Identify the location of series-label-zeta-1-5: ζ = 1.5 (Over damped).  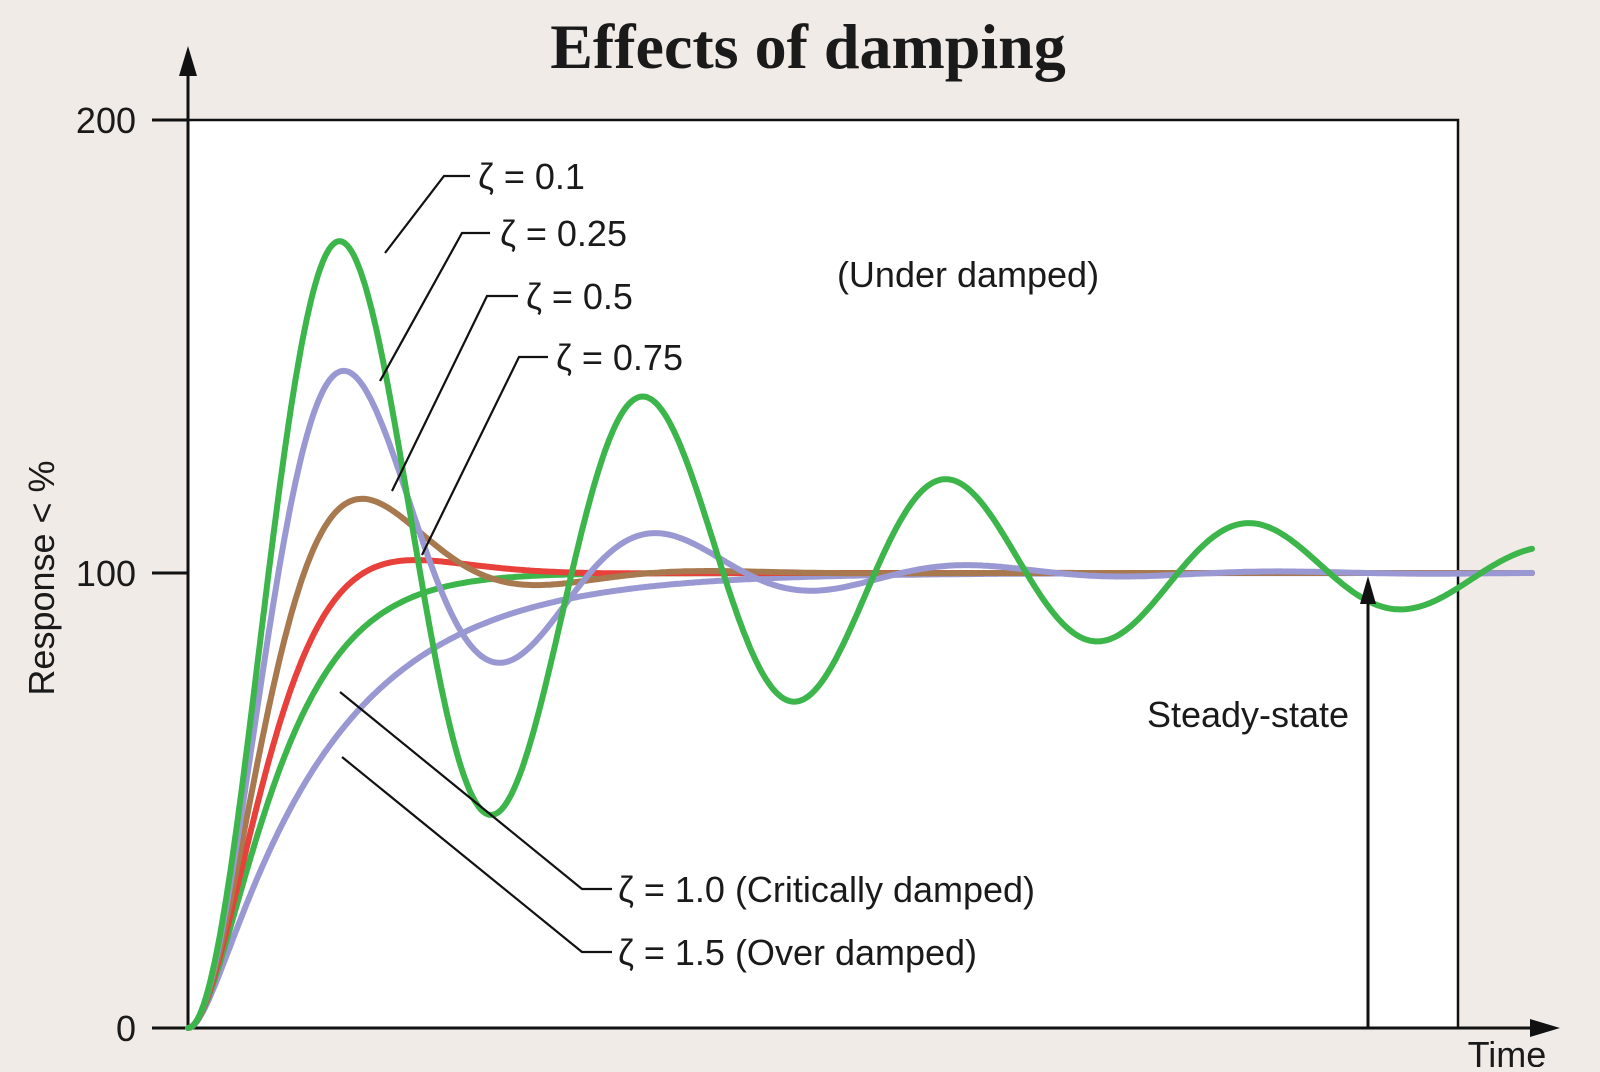
(797, 952).